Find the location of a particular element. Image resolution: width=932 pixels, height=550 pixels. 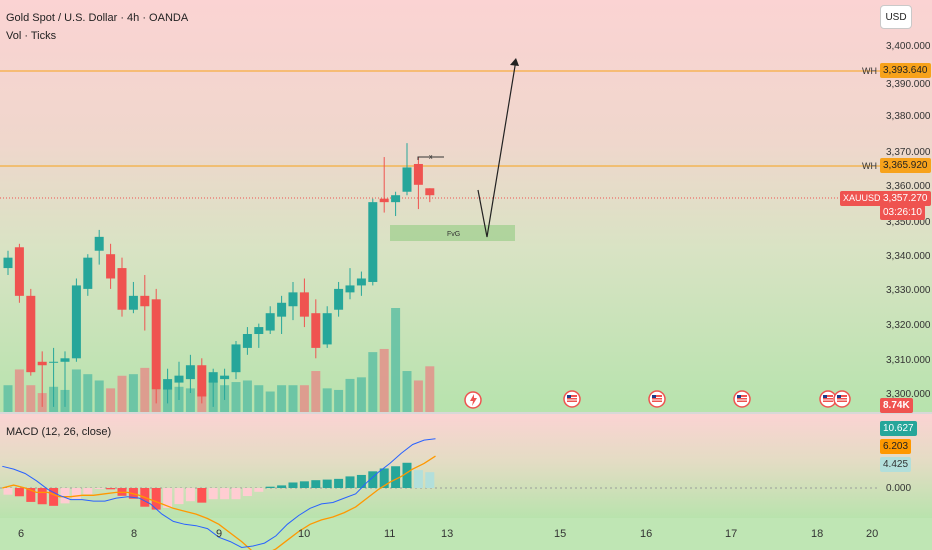

volume-legend: Vol · Ticks is located at coordinates (31, 36).